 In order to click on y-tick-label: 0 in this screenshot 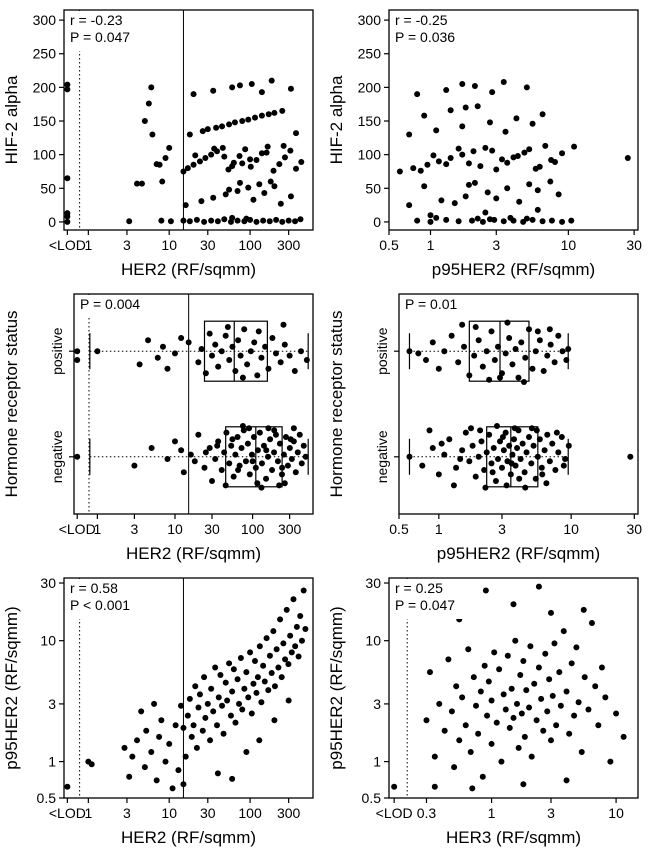, I will do `click(377, 222)`.